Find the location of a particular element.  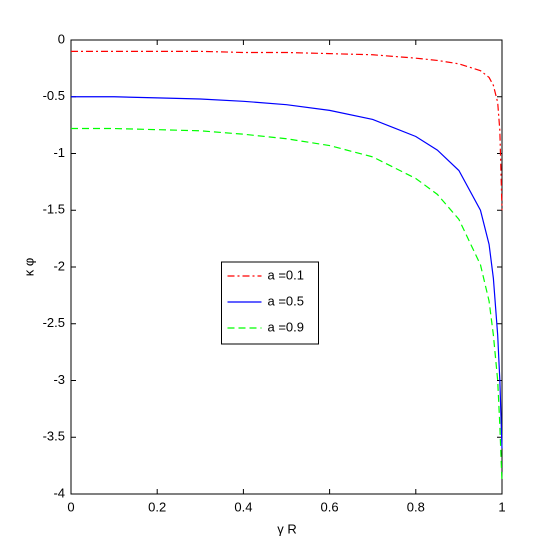

legend-label: a =0.9 is located at coordinates (286, 326).